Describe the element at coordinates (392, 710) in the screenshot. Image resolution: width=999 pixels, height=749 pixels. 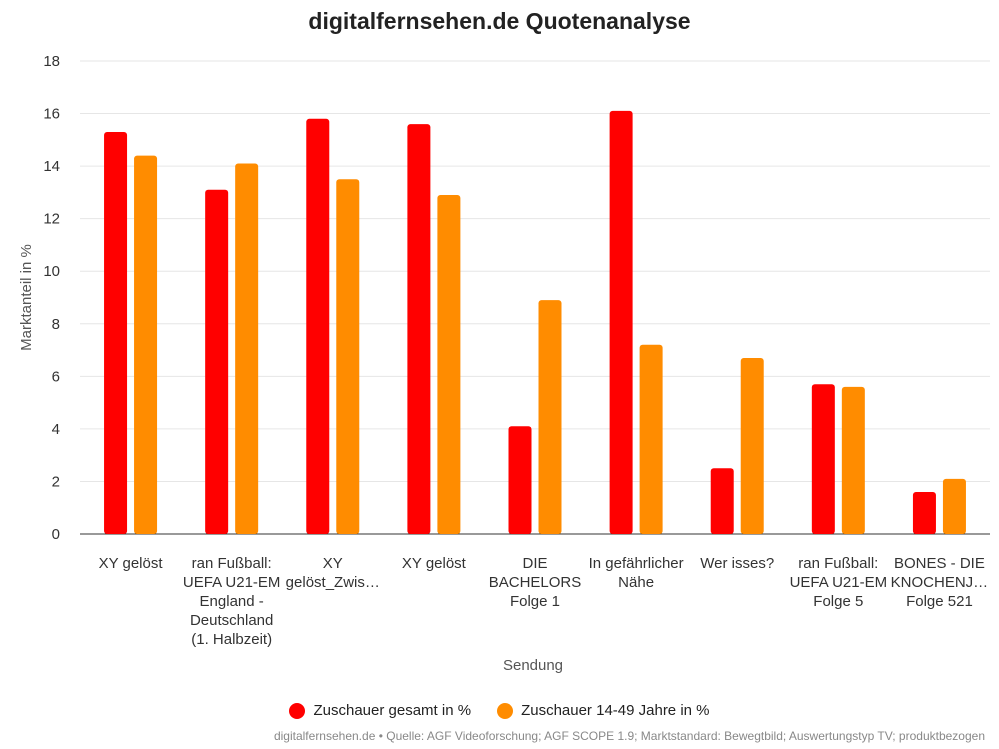
I see `legend-label-gesamt: Zuschauer gesamt in %` at that location.